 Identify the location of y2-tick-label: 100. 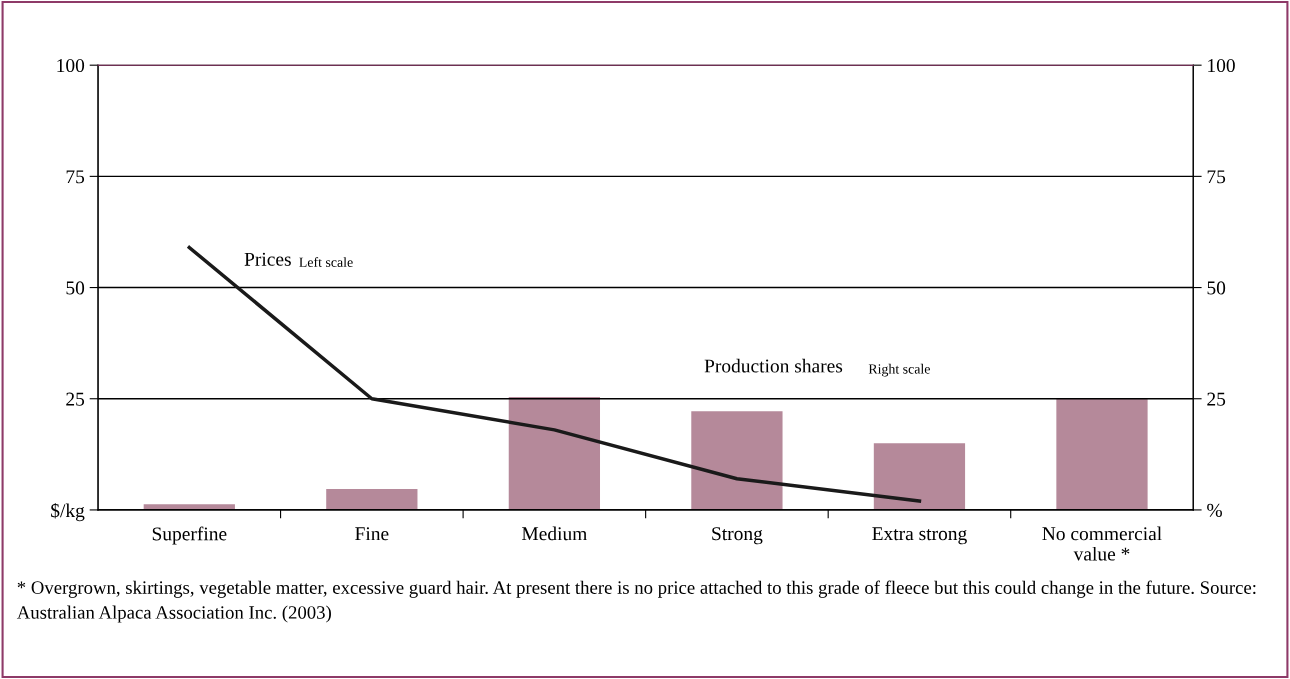
(1221, 66).